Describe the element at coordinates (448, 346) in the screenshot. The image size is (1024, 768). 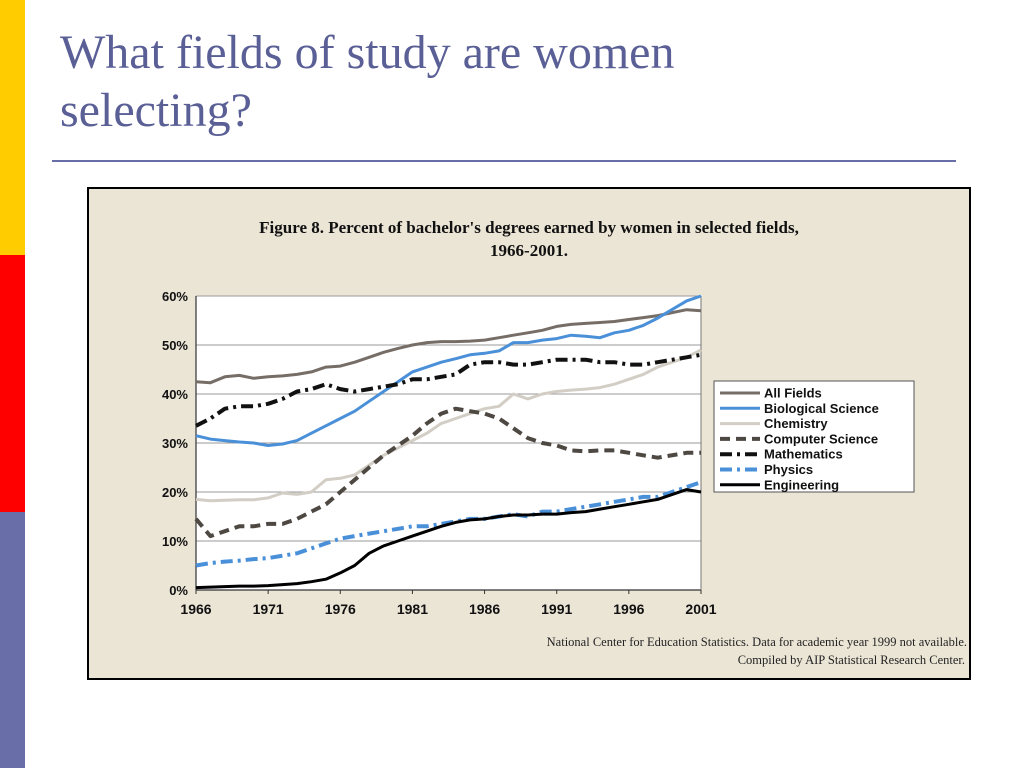
I see `series-line-all-fields` at that location.